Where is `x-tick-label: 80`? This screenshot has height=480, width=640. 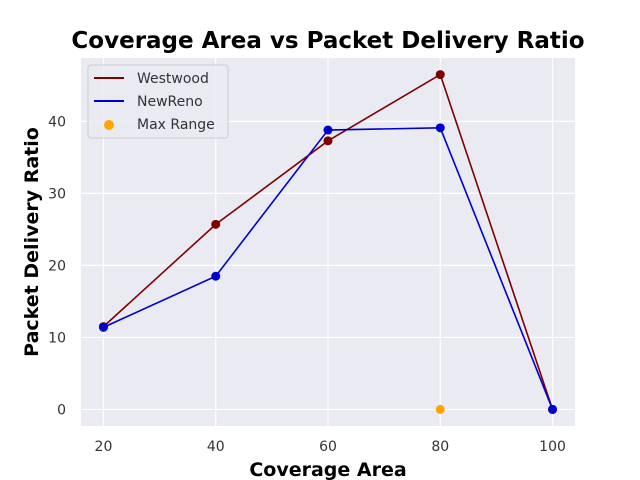 x-tick-label: 80 is located at coordinates (440, 447).